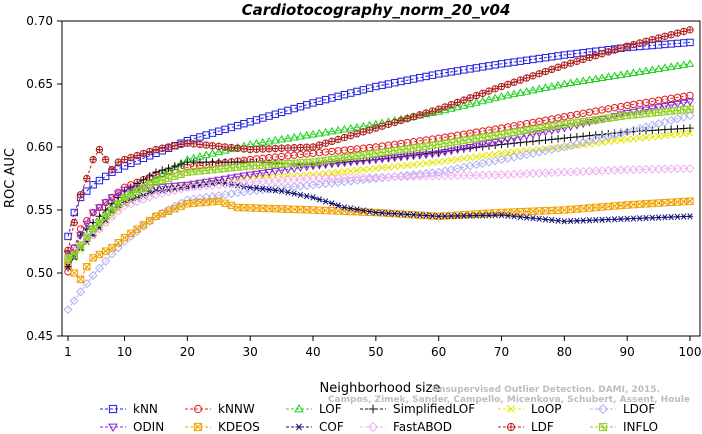 Image resolution: width=702 pixels, height=434 pixels. I want to click on x-tick-label: 1, so click(68, 352).